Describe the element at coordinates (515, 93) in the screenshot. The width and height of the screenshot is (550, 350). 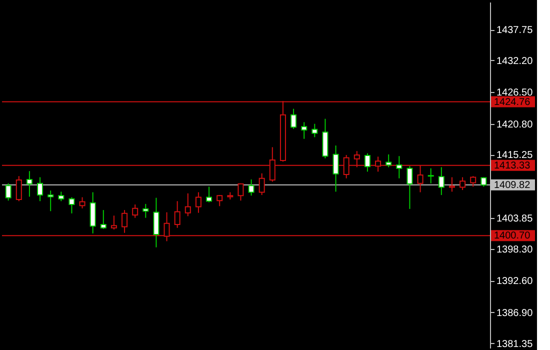
I see `y-tick-label: 1426.50` at that location.